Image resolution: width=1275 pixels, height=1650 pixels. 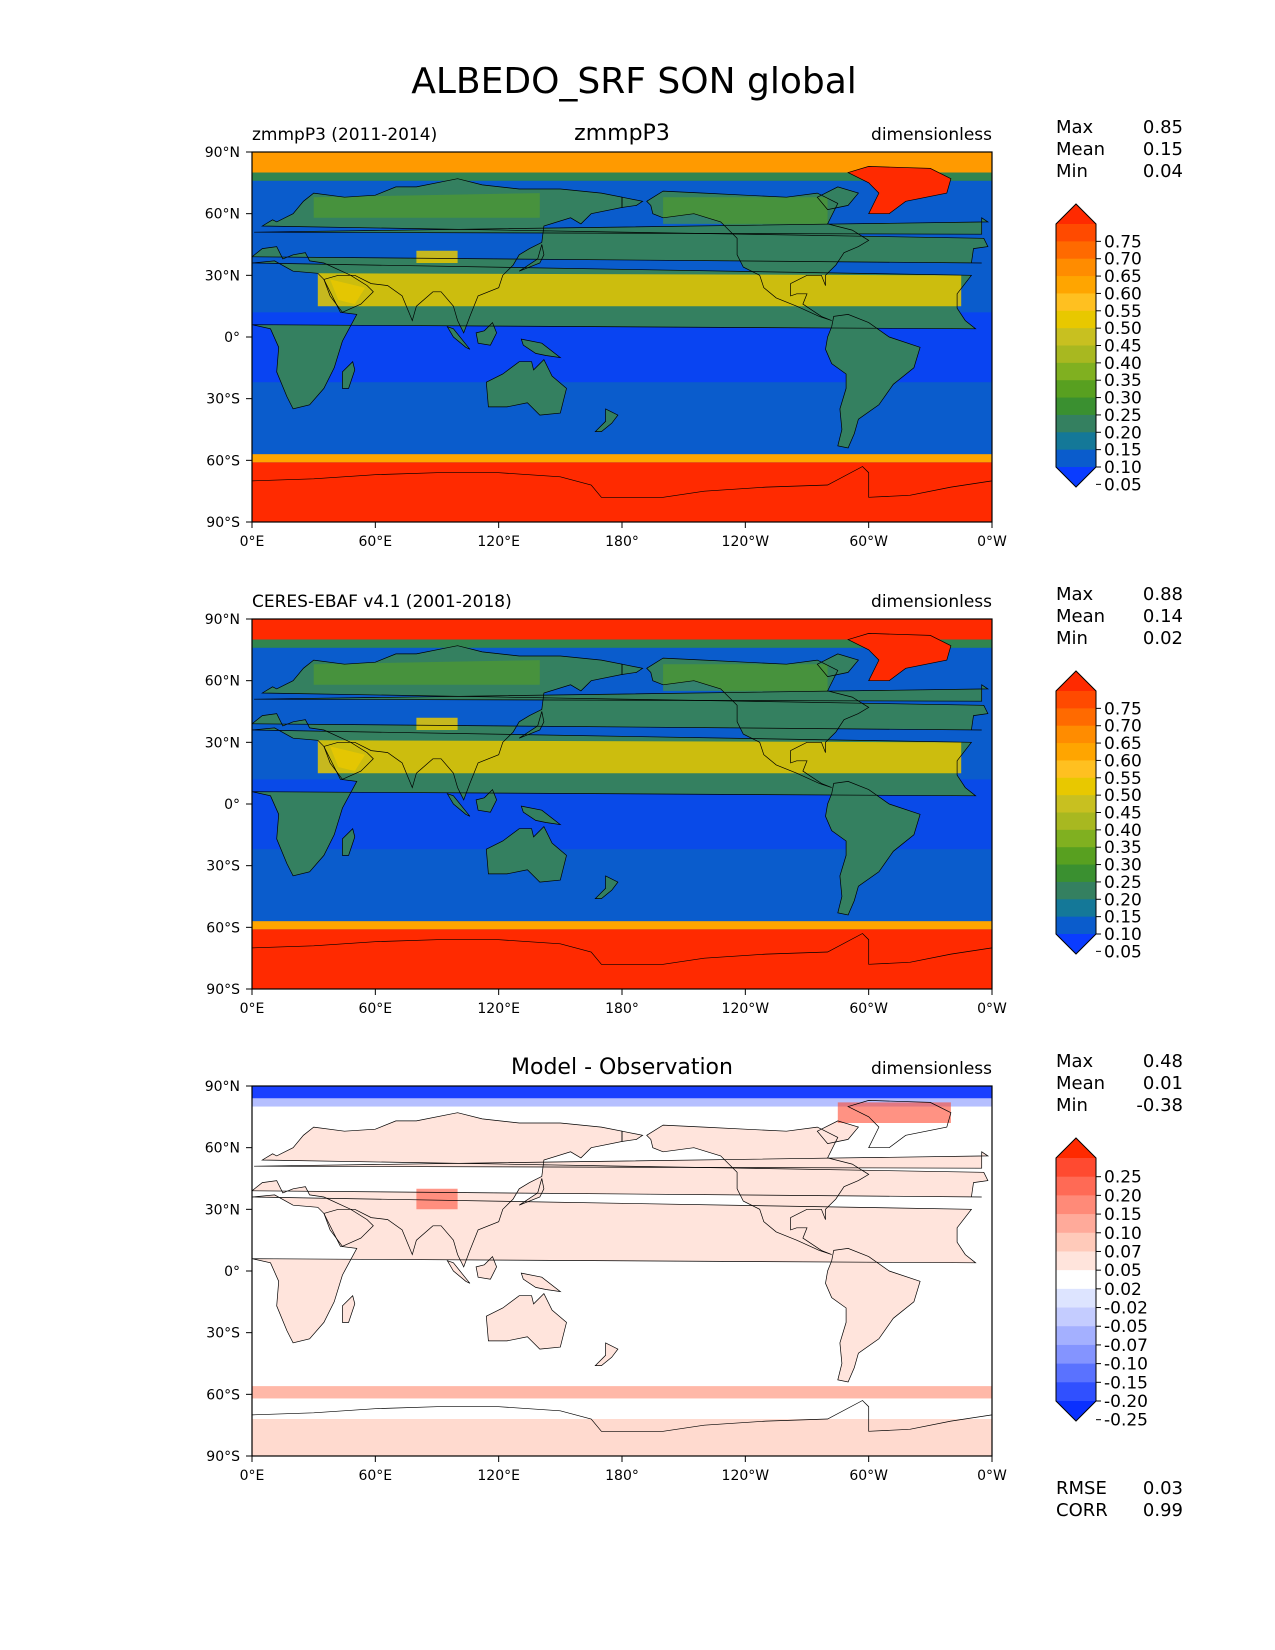 I want to click on stat-value: 0.04, so click(x=1163, y=171).